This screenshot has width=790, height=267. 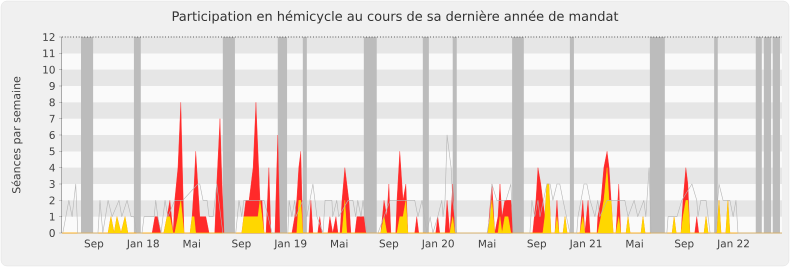 What do you see at coordinates (52, 135) in the screenshot?
I see `y-tick-label: 6` at bounding box center [52, 135].